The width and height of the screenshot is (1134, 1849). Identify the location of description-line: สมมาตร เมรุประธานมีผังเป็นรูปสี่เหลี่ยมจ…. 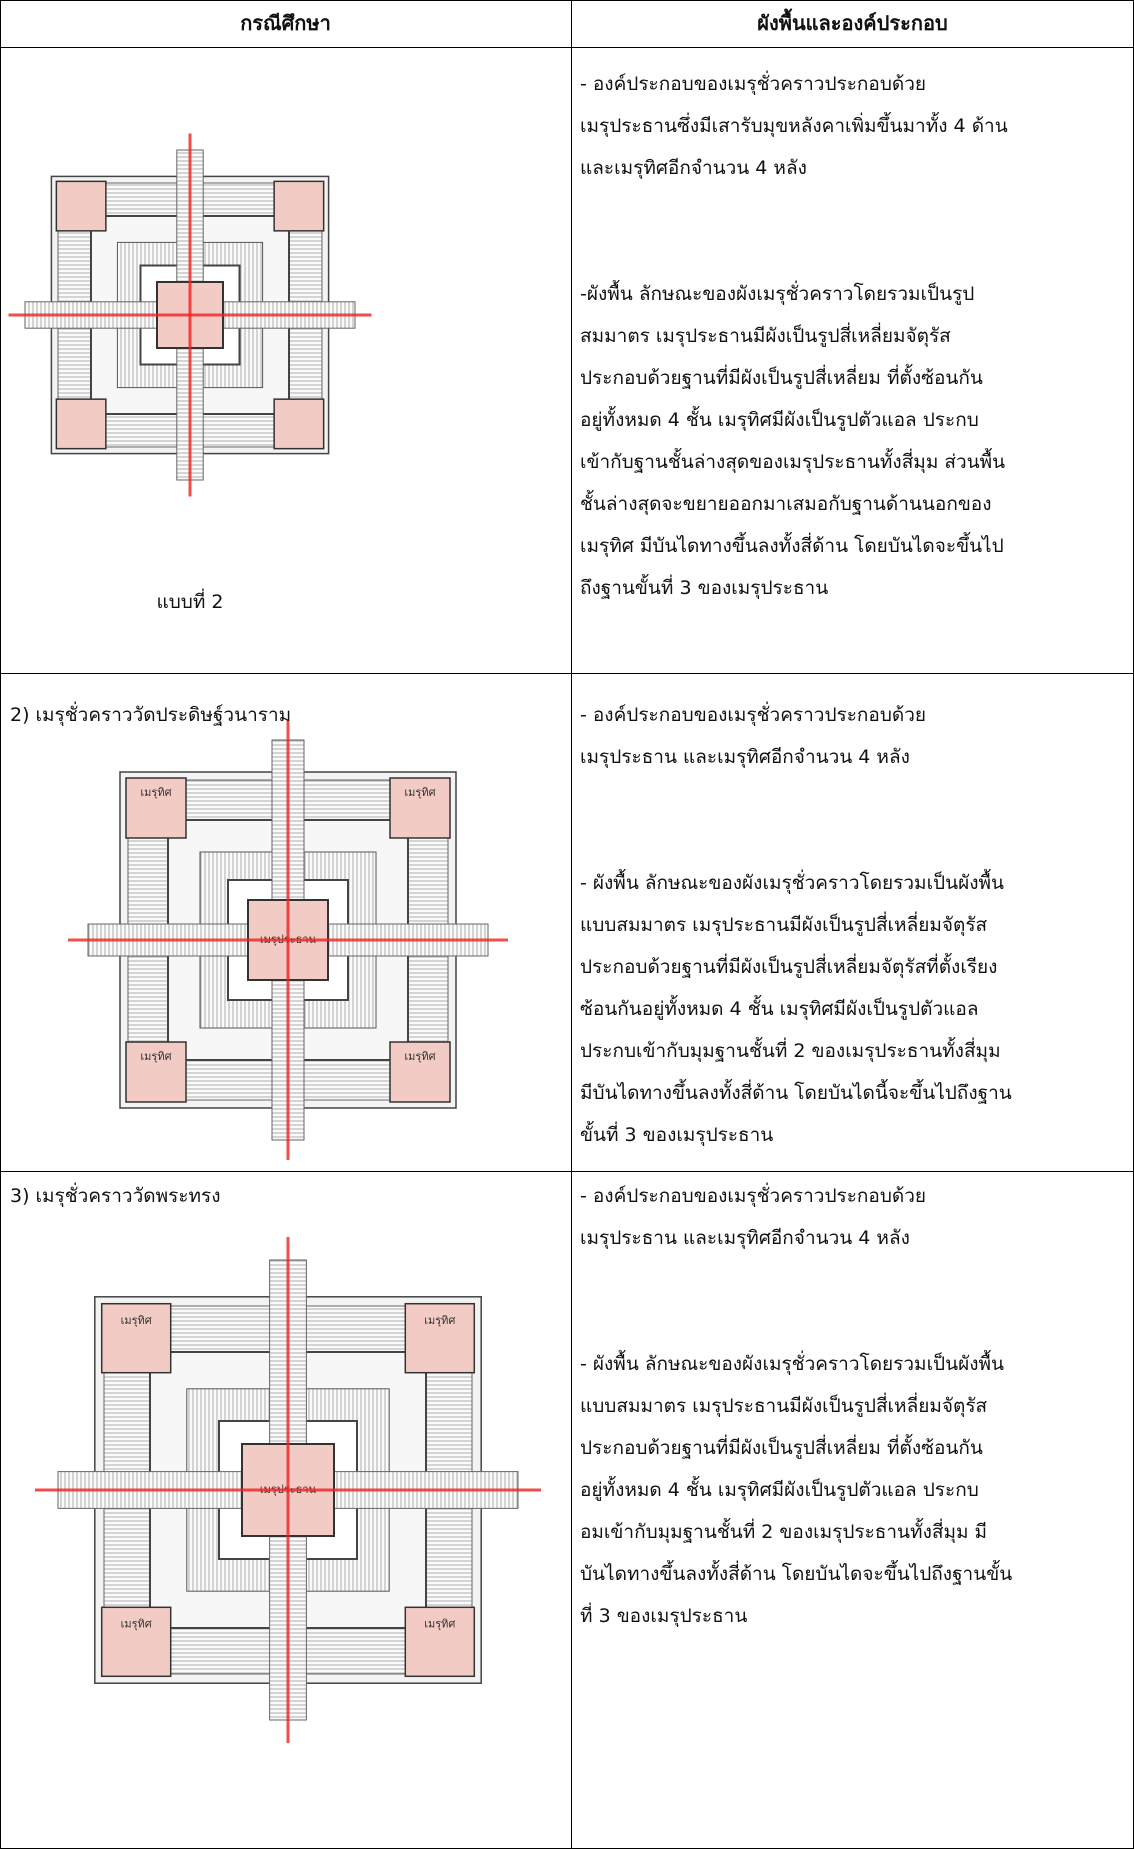
(765, 336).